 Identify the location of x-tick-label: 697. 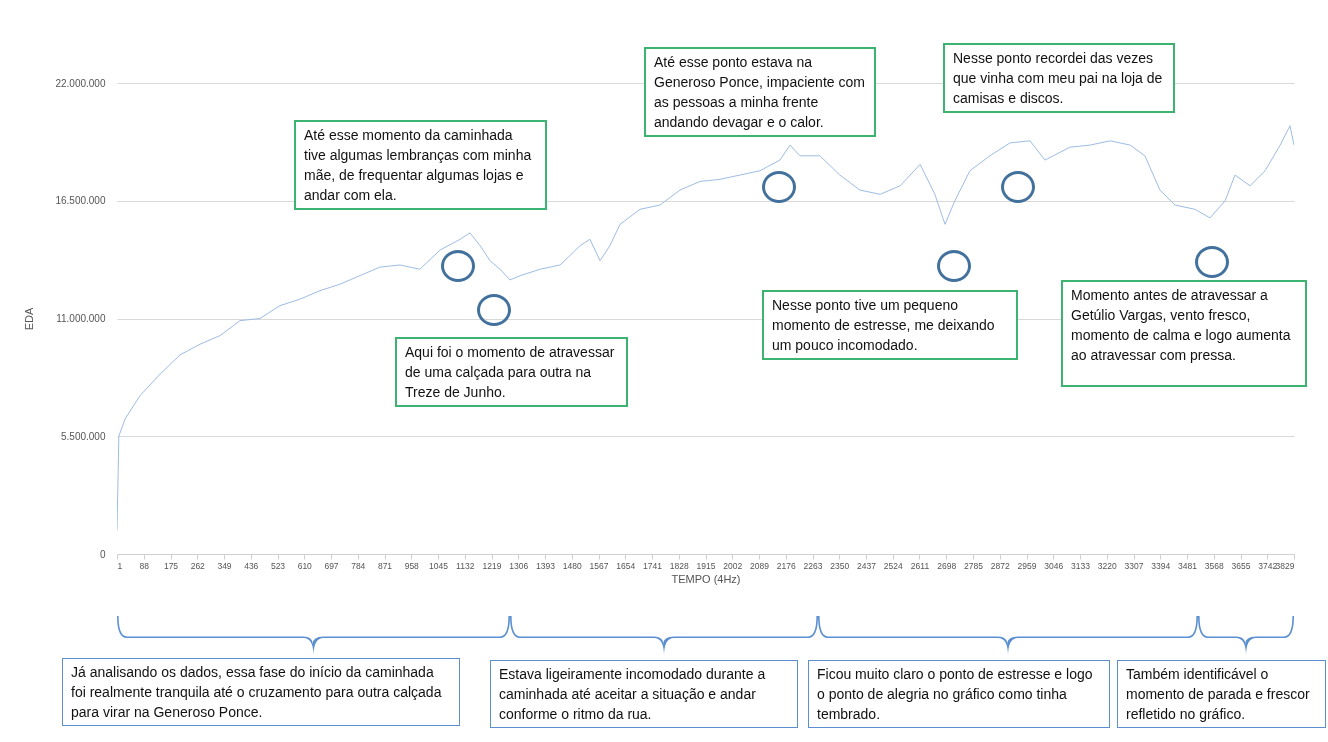
(331, 565).